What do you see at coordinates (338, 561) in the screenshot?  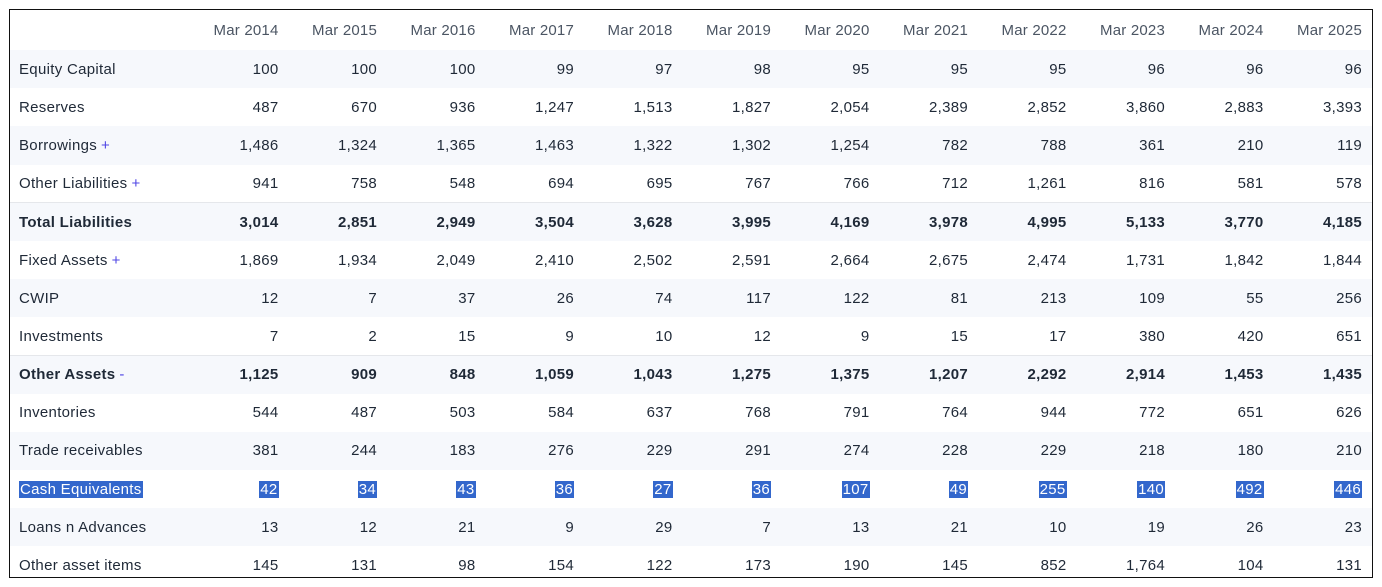 I see `value-cell: 131` at bounding box center [338, 561].